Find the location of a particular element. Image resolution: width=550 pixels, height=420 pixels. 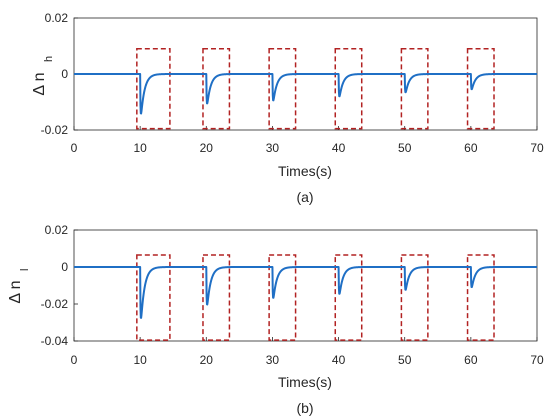

y-tick-label: -0.04 is located at coordinates (55, 341).